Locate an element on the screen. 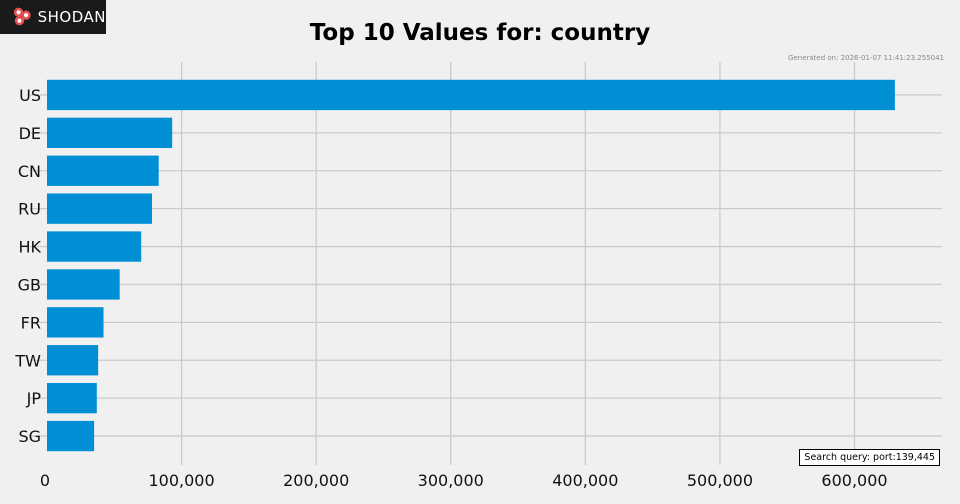 Image resolution: width=960 pixels, height=504 pixels. x-tick-label: 500,000 is located at coordinates (720, 480).